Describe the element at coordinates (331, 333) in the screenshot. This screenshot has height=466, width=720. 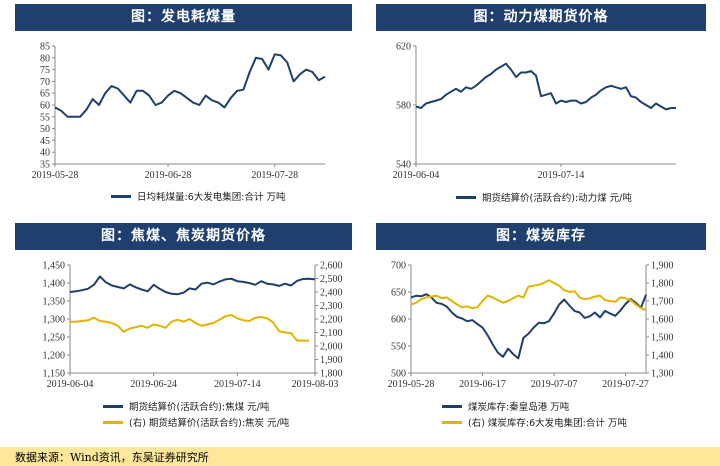
I see `y2-tick-label: 2,100` at that location.